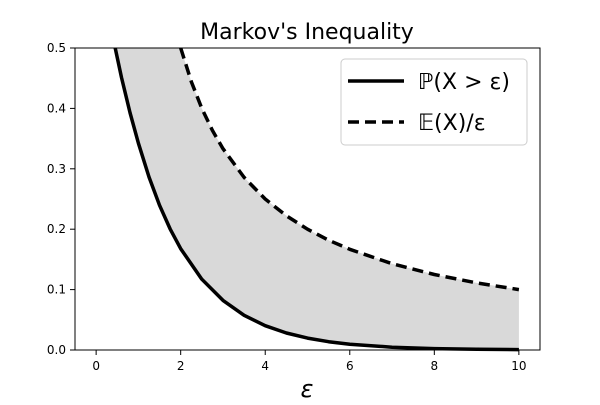 The image size is (600, 405). Describe the element at coordinates (307, 387) in the screenshot. I see `x-axis-label: ε` at that location.